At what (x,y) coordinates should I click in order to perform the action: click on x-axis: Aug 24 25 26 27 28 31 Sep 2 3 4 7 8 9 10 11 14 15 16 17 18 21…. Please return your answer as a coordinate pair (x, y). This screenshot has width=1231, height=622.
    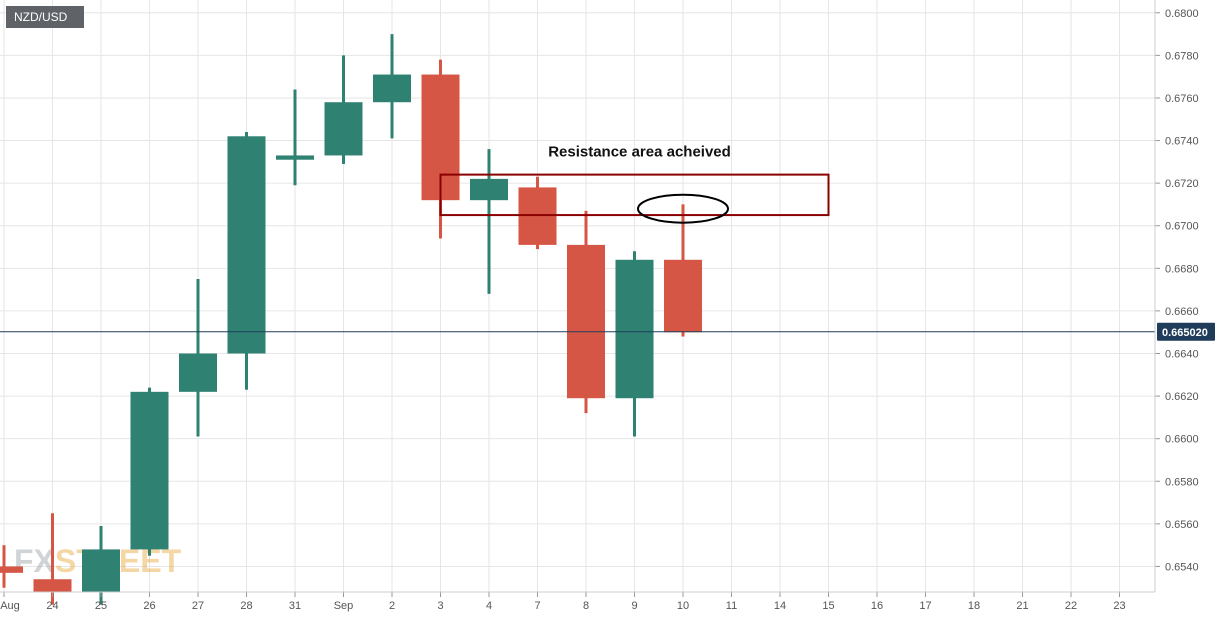
    Looking at the image, I should click on (577, 601).